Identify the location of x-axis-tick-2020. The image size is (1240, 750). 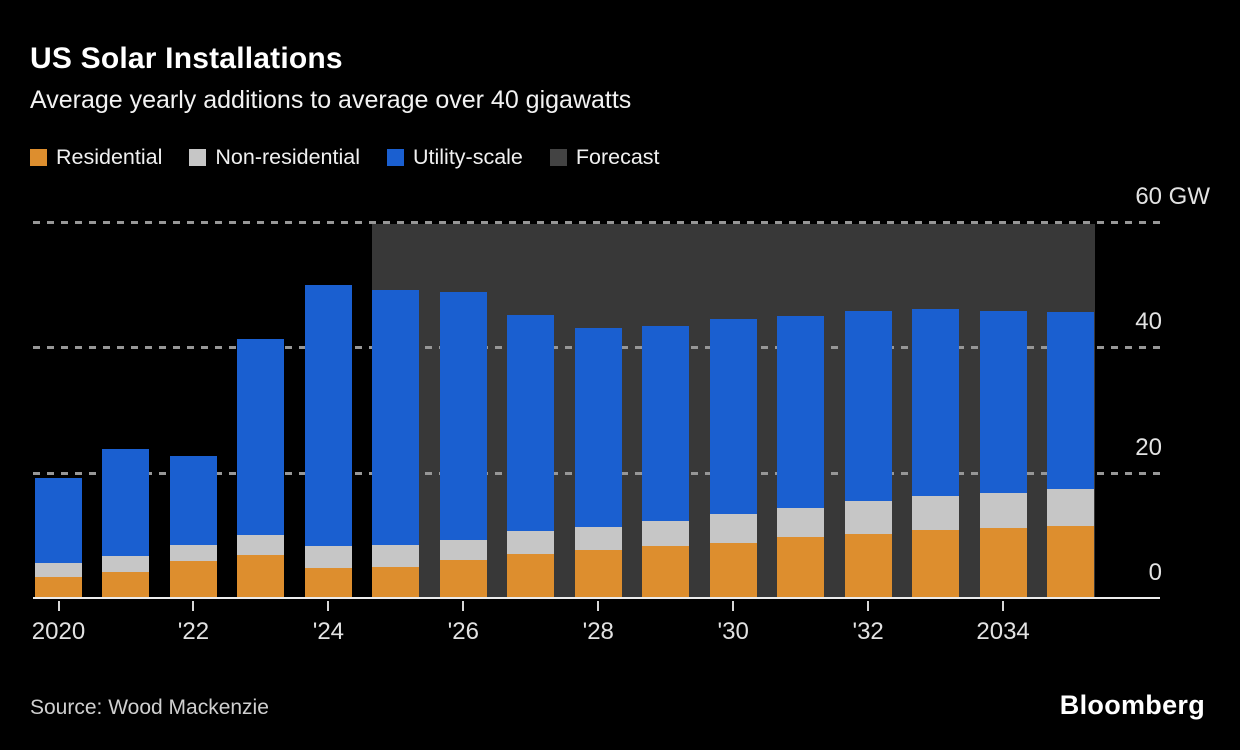
(58, 606).